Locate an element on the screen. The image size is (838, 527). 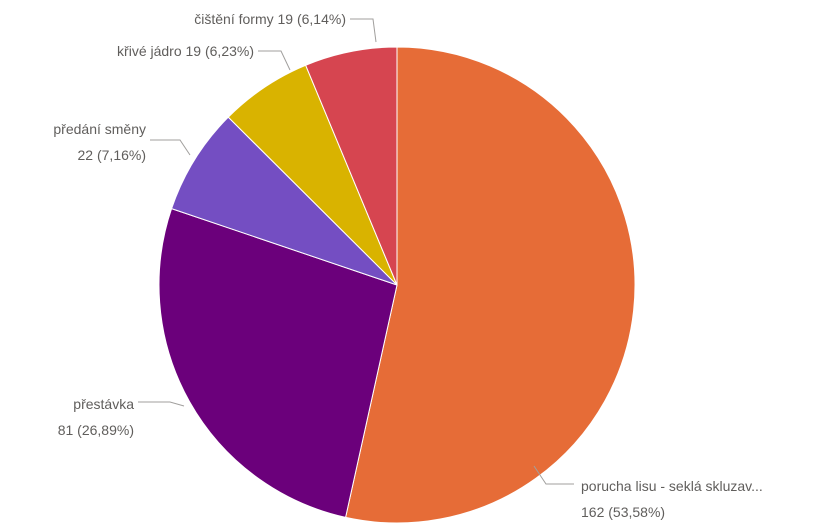
data-label-predani-value: 22 (7,16%) is located at coordinates (112, 155).